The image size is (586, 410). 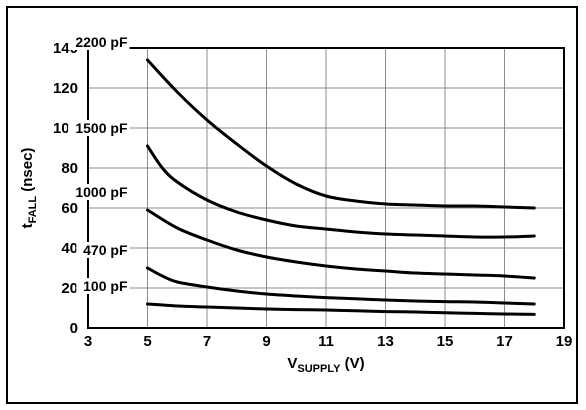 I want to click on y-tick-label-40: 40, so click(x=69, y=248).